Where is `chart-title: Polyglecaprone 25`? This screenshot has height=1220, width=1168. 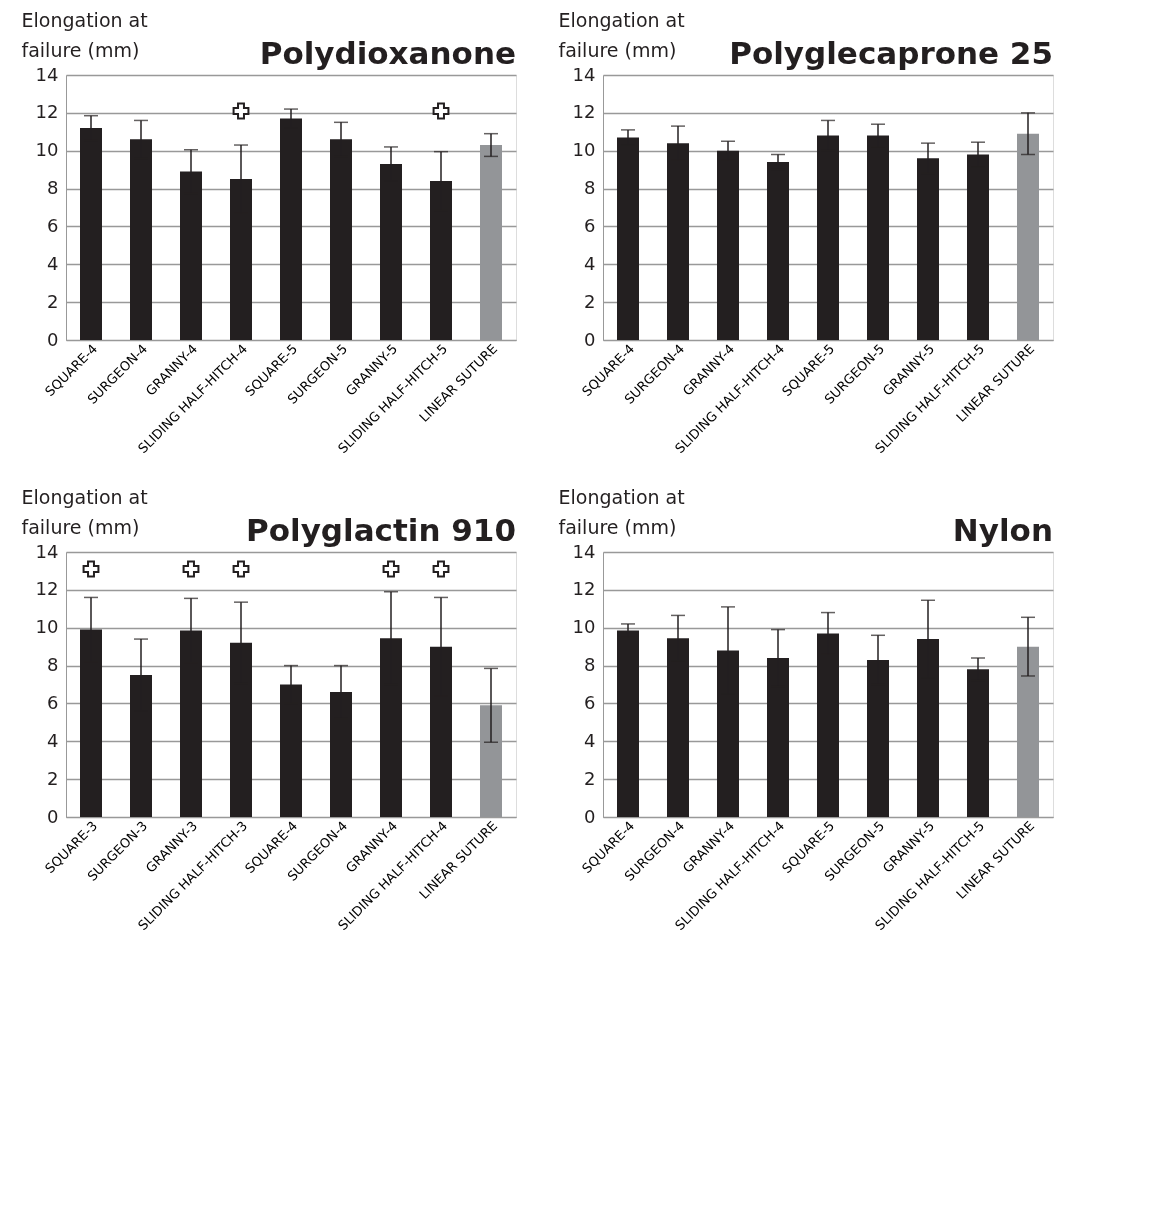
chart-title: Polyglecaprone 25 is located at coordinates (891, 53).